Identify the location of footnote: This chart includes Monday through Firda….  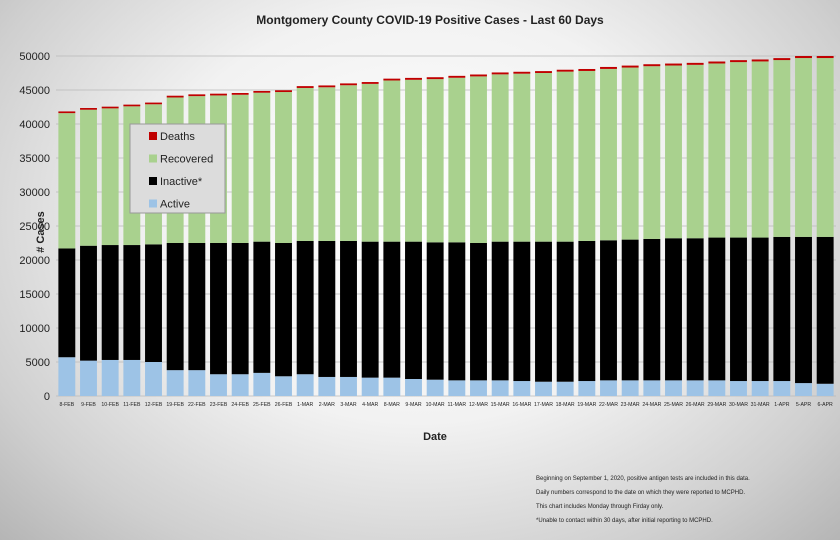
(600, 507).